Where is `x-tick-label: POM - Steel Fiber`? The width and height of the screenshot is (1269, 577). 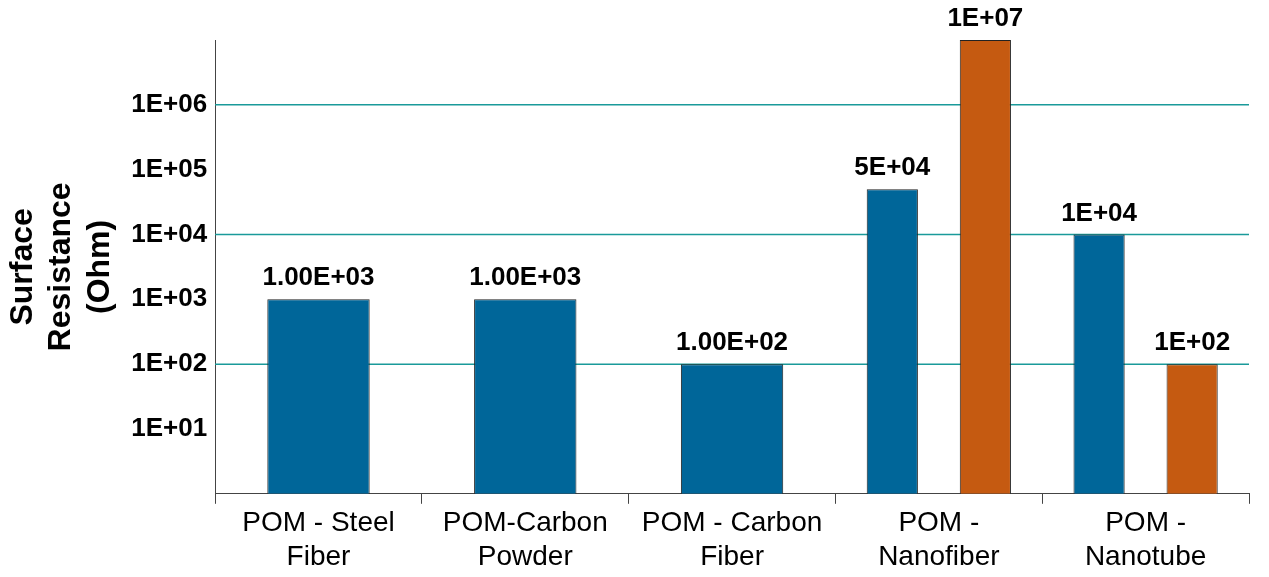
x-tick-label: POM - Steel Fiber is located at coordinates (318, 538).